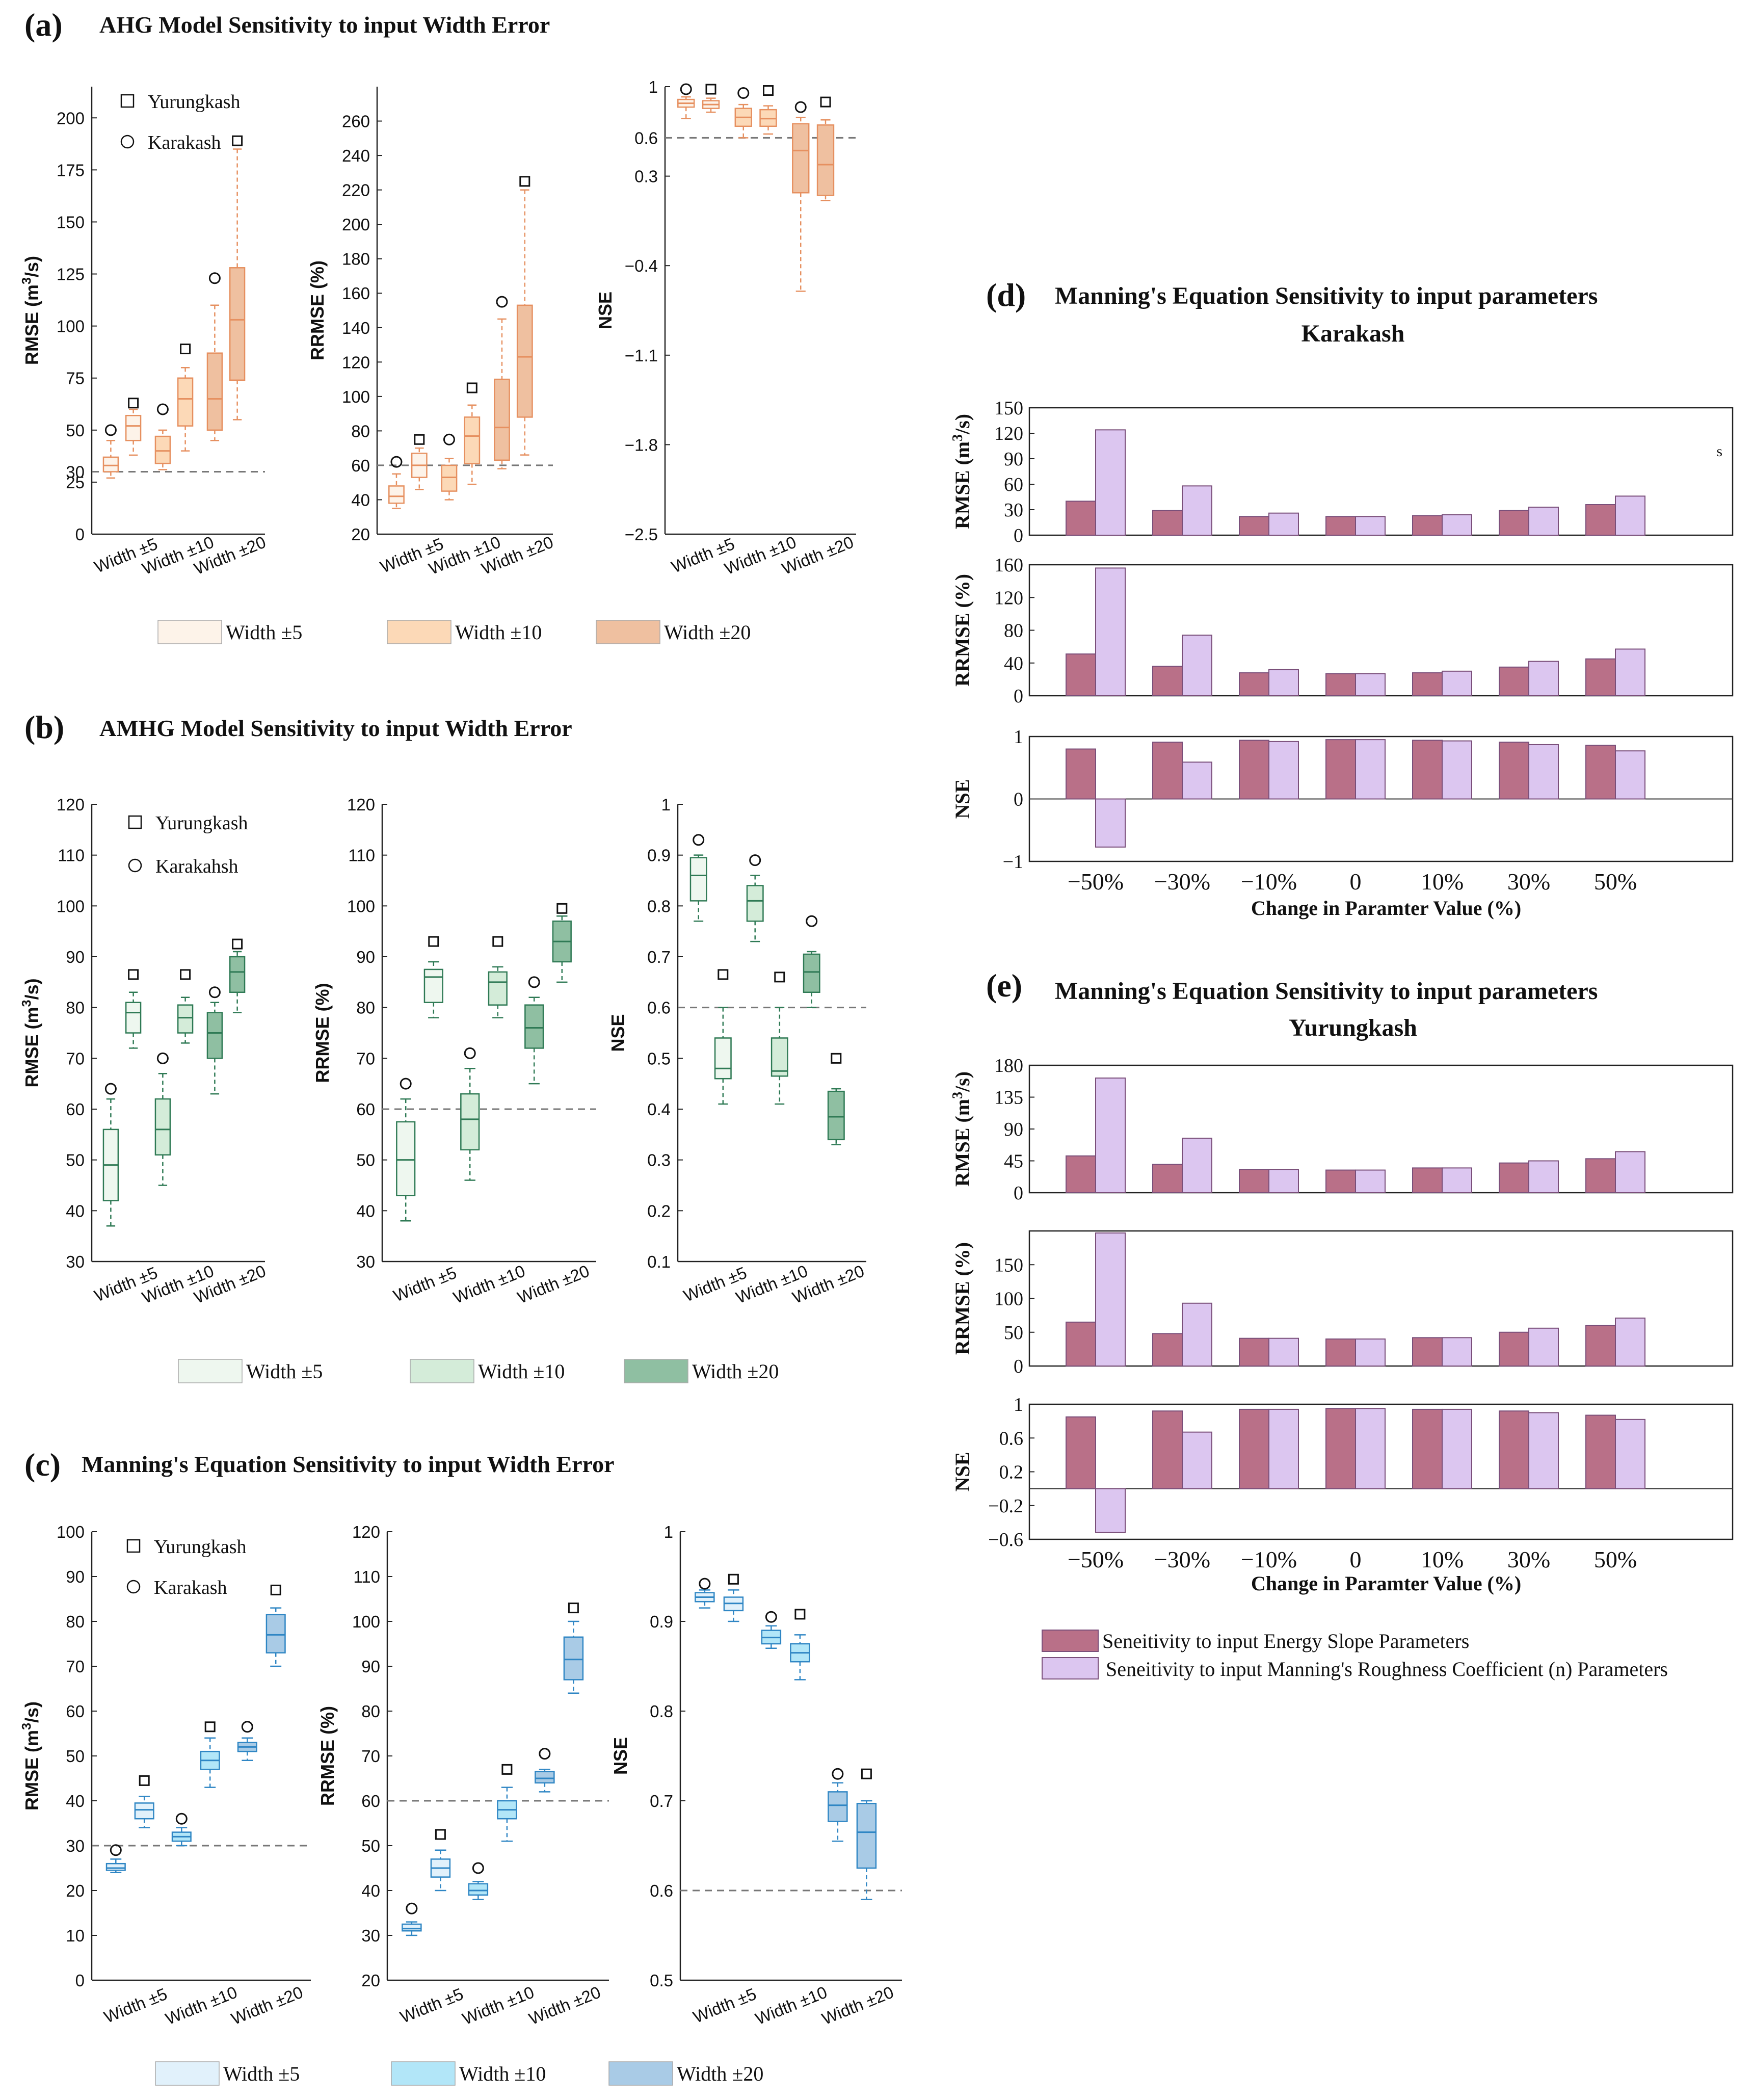 This screenshot has height=2100, width=1753. I want to click on y-tick-label: 70, so click(75, 1666).